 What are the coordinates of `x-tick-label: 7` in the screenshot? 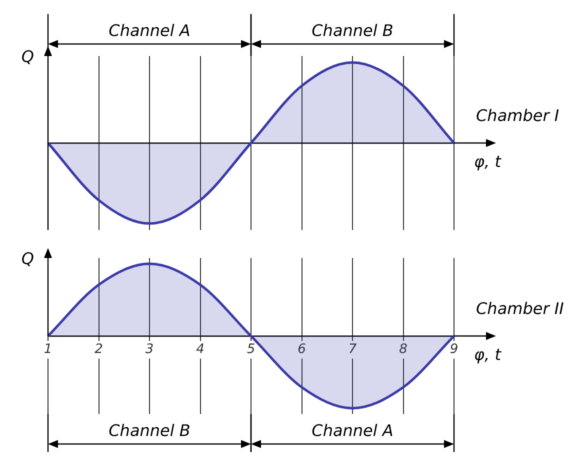 It's located at (353, 350).